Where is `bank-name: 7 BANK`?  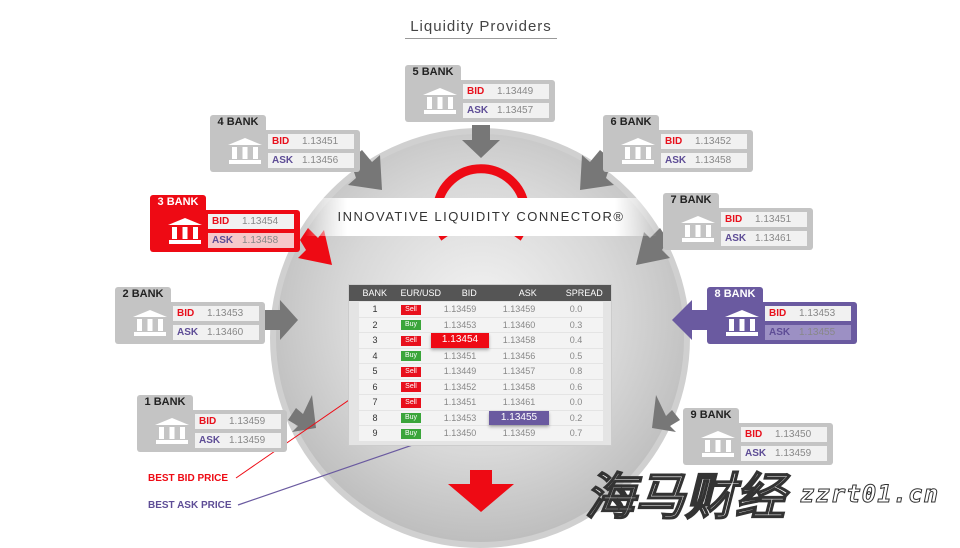 bank-name: 7 BANK is located at coordinates (691, 200).